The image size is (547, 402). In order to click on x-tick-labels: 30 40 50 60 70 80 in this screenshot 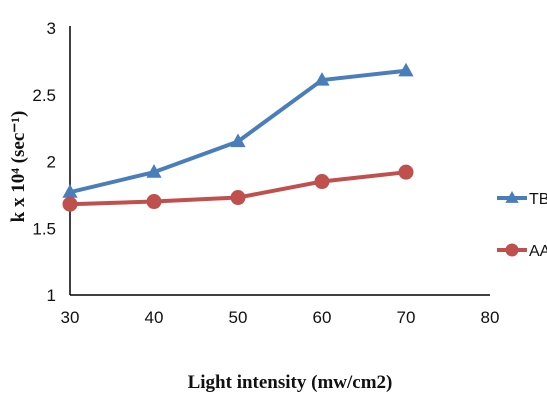, I will do `click(280, 317)`.